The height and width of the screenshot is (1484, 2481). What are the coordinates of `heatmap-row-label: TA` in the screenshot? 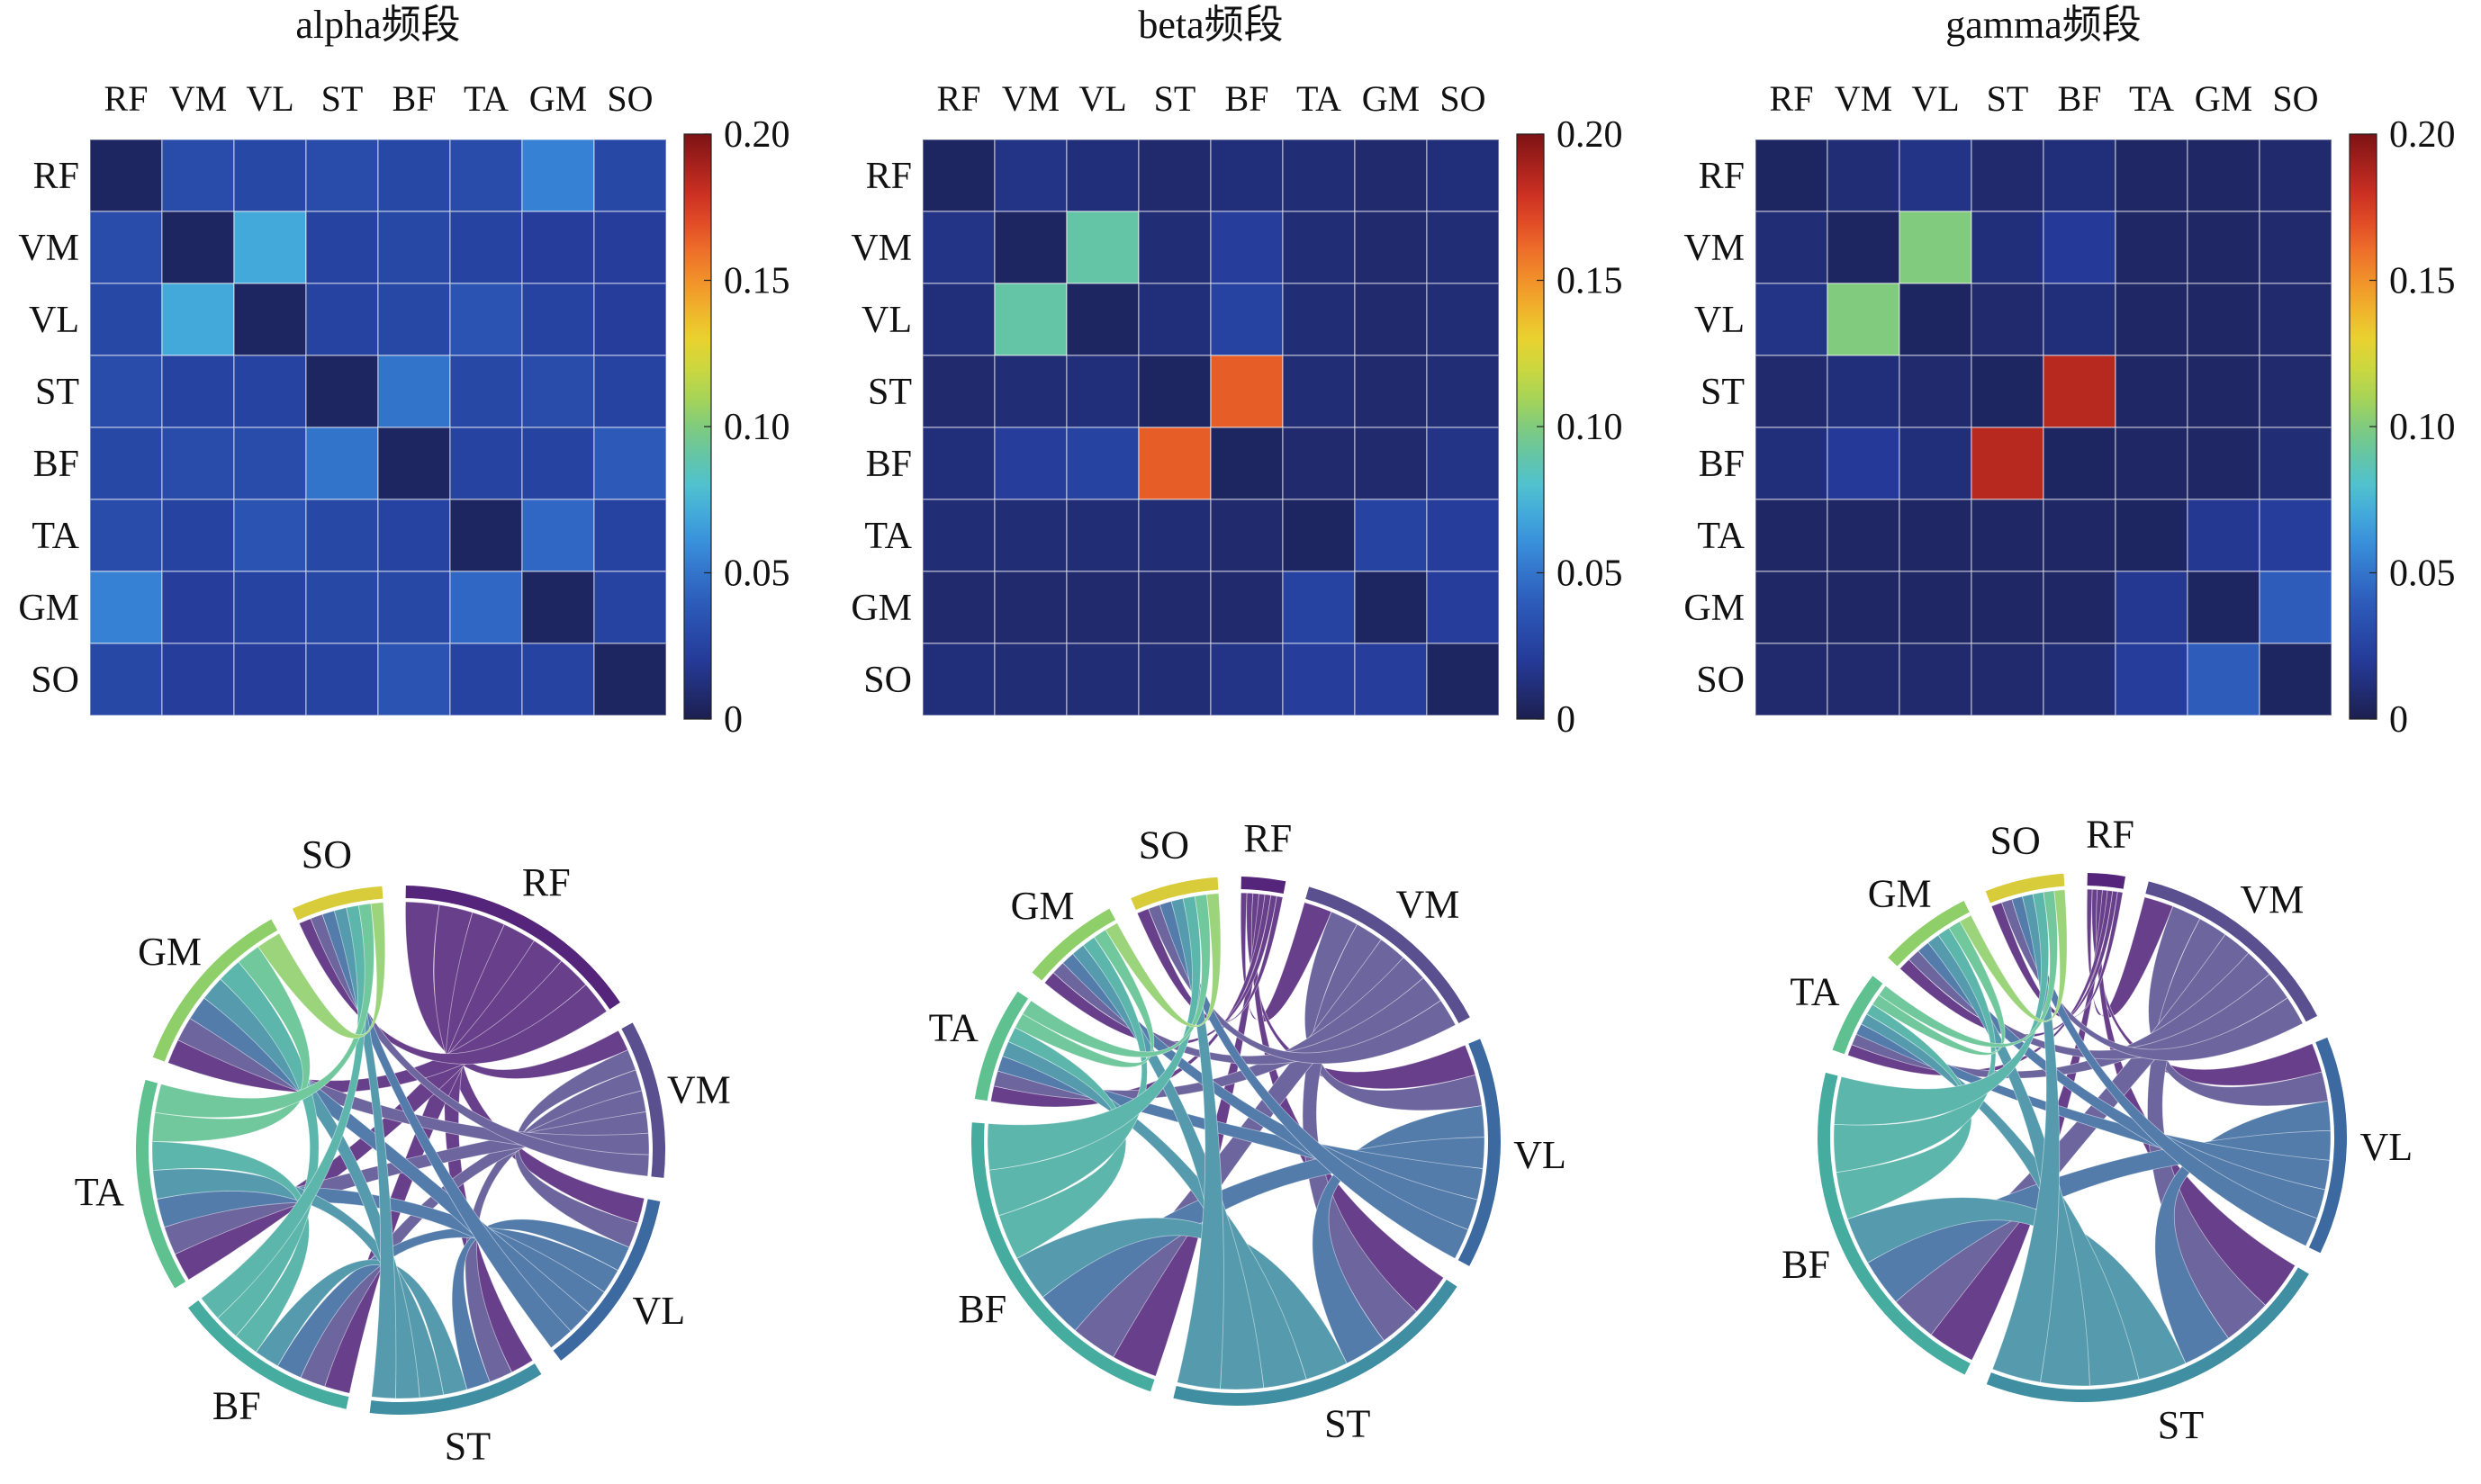 It's located at (888, 536).